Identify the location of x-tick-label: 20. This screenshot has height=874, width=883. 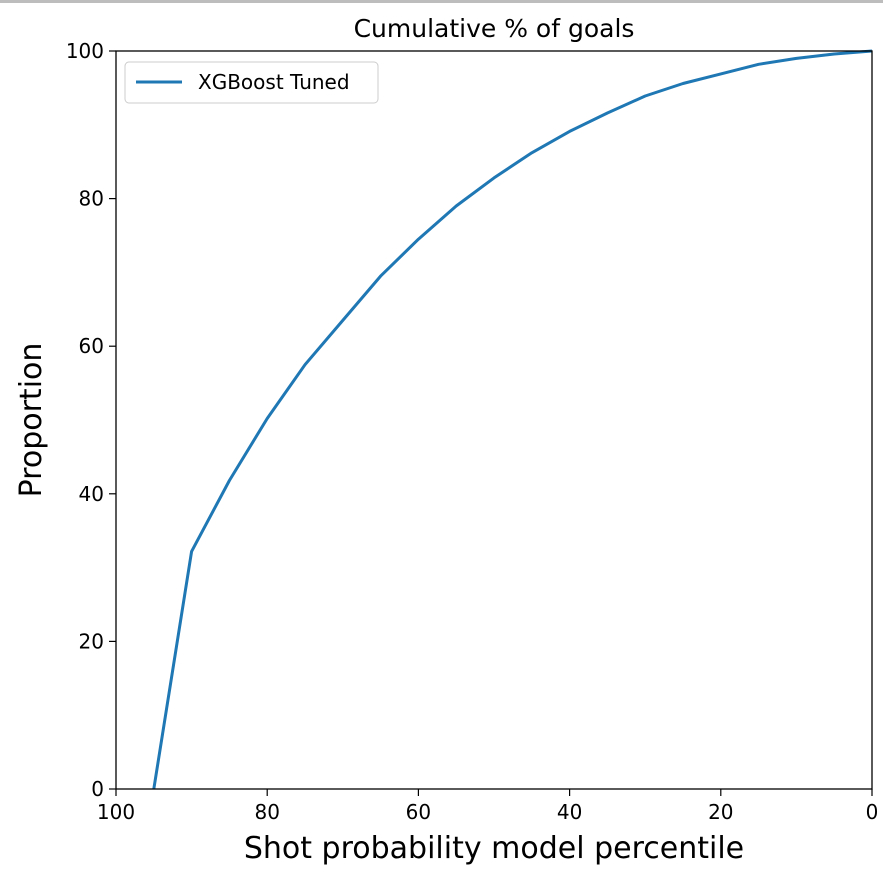
(720, 812).